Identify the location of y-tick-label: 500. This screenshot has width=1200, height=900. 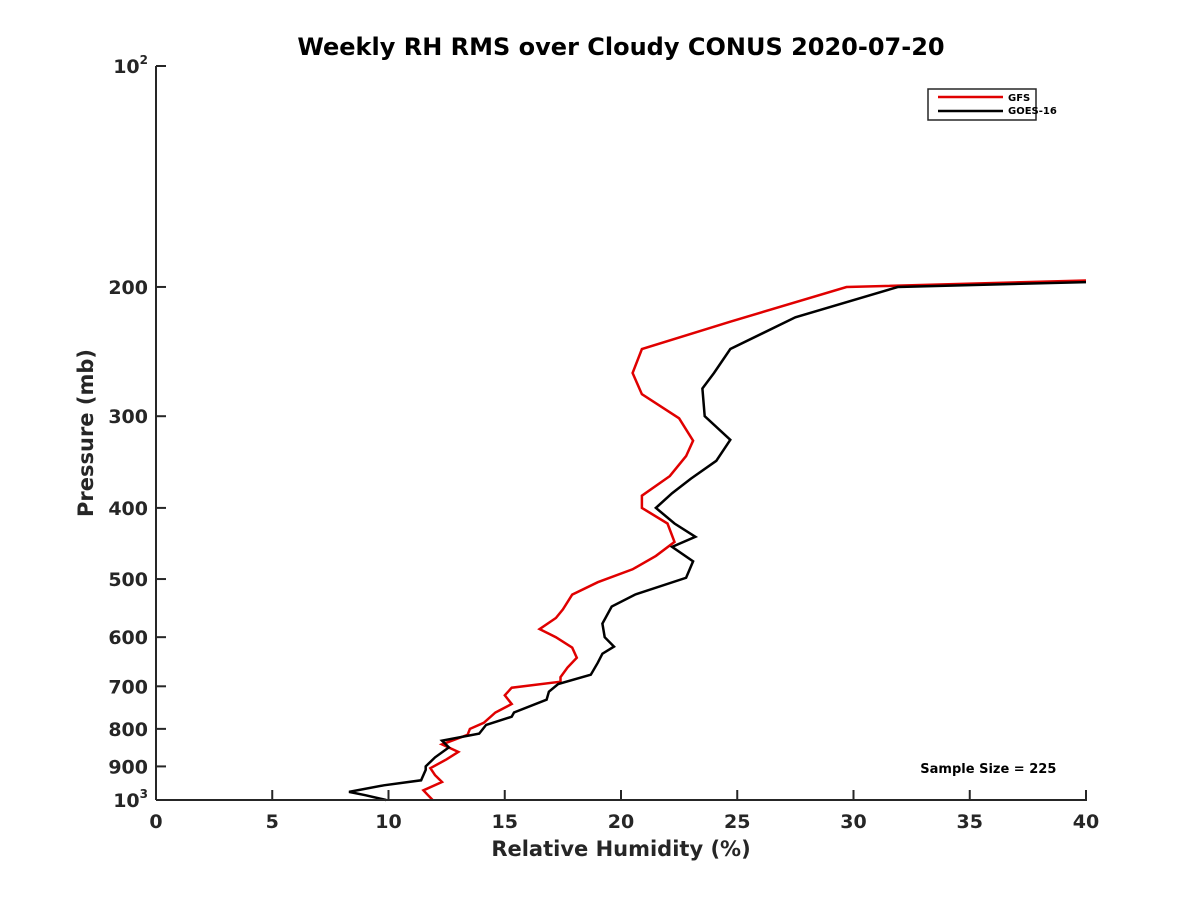
(128, 580).